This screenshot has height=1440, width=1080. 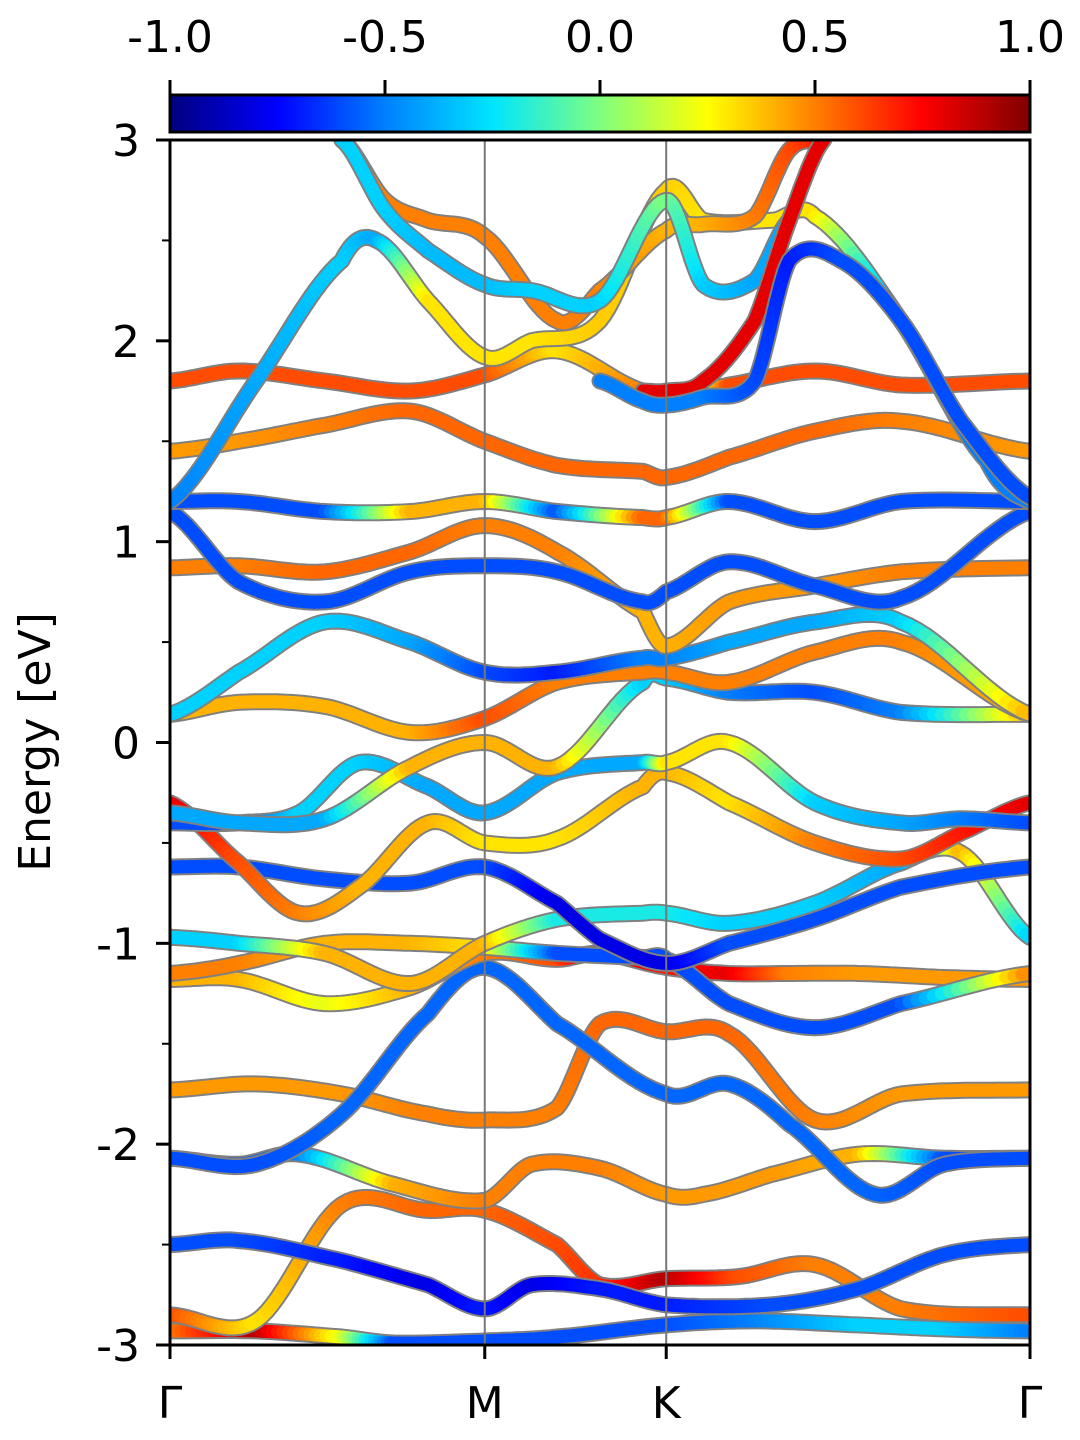 I want to click on y-tick-label: -1, so click(x=118, y=944).